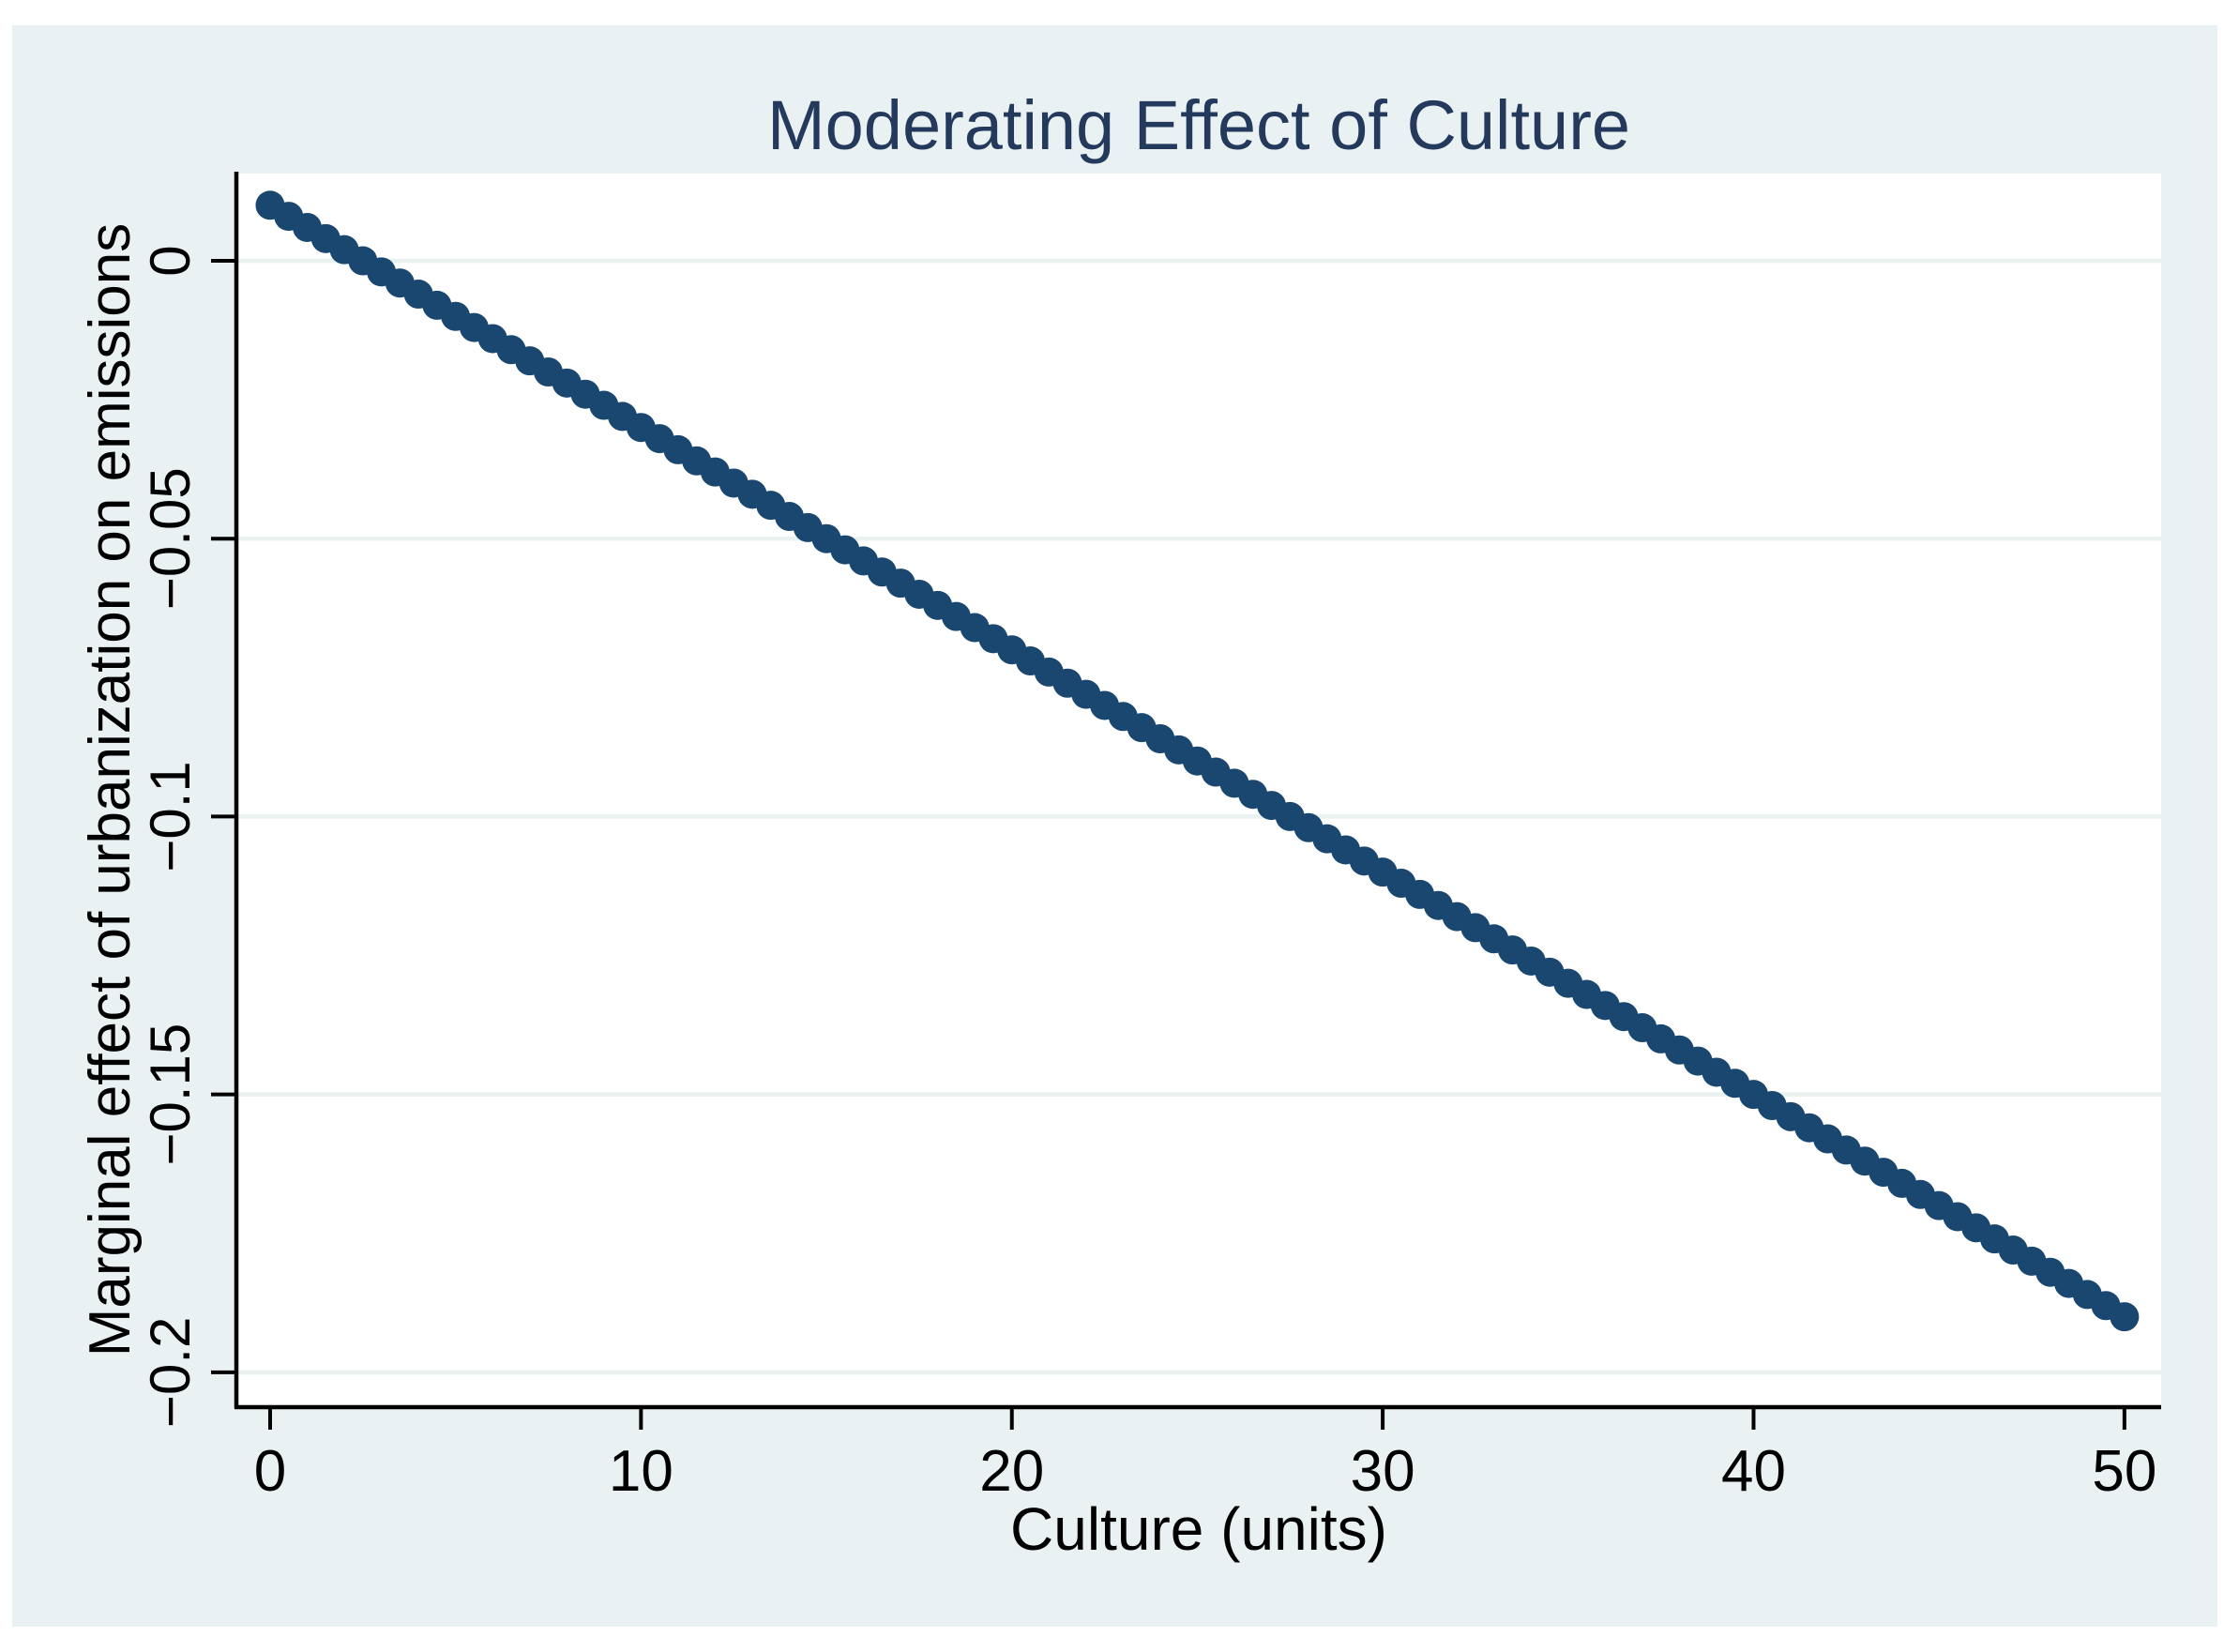 Image resolution: width=2239 pixels, height=1652 pixels. Describe the element at coordinates (1198, 1529) in the screenshot. I see `x-axis-title: Culture (units)` at that location.